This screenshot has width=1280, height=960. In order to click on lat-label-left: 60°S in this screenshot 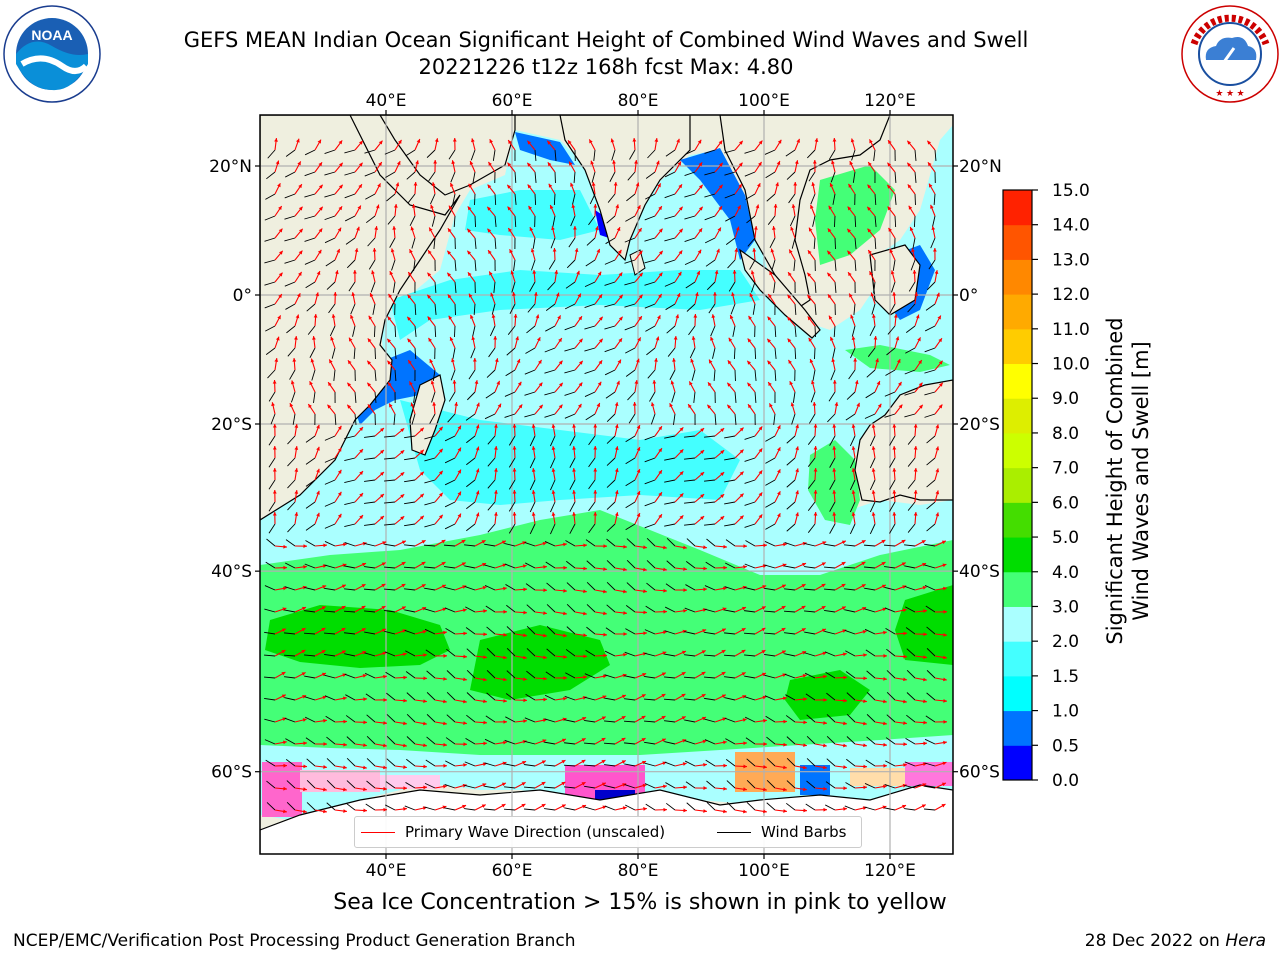, I will do `click(231, 773)`.